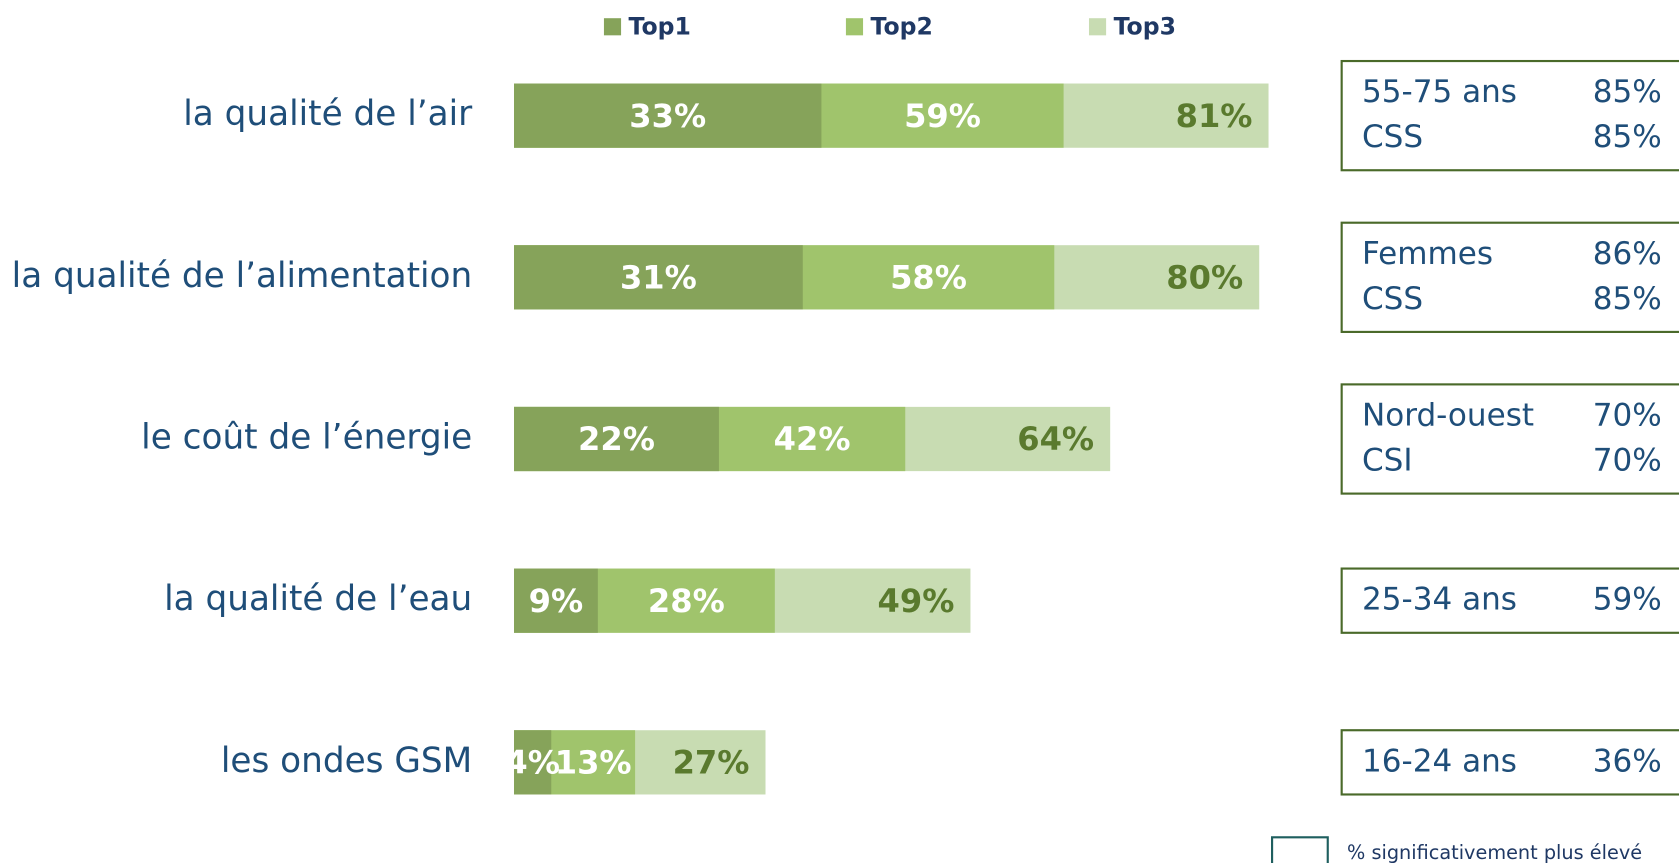  Describe the element at coordinates (942, 116) in the screenshot. I see `data-label: 59%` at that location.